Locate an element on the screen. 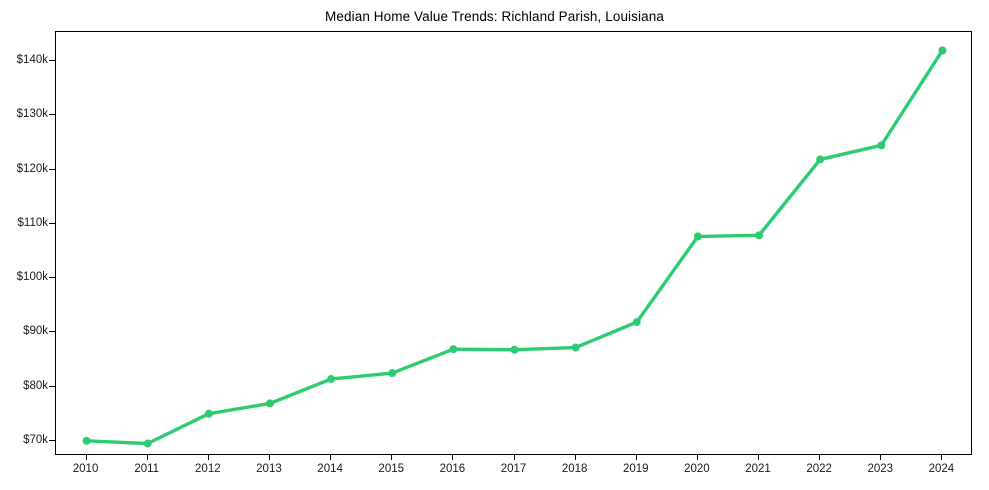  y-axis-tick-label: $110k is located at coordinates (32, 222).